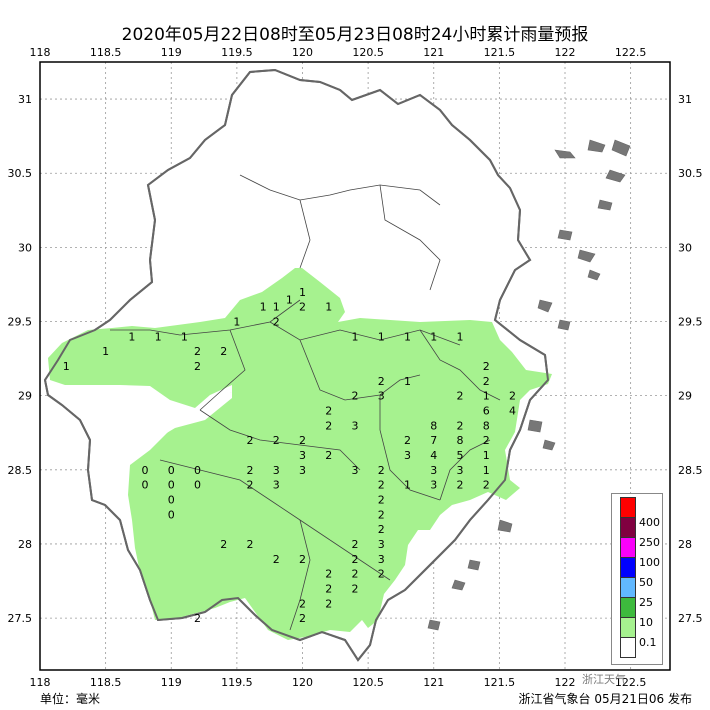  What do you see at coordinates (40, 682) in the screenshot?
I see `lon-tick-label-bottom: 118` at bounding box center [40, 682].